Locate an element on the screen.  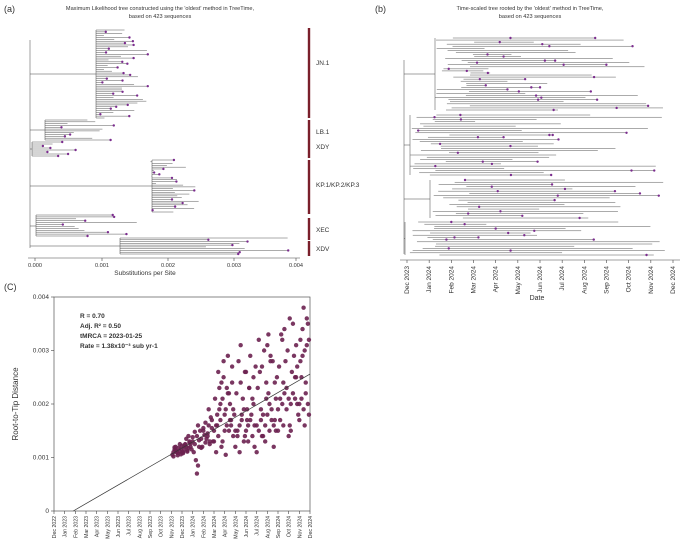
regression-line is located at coordinates (192, 442).